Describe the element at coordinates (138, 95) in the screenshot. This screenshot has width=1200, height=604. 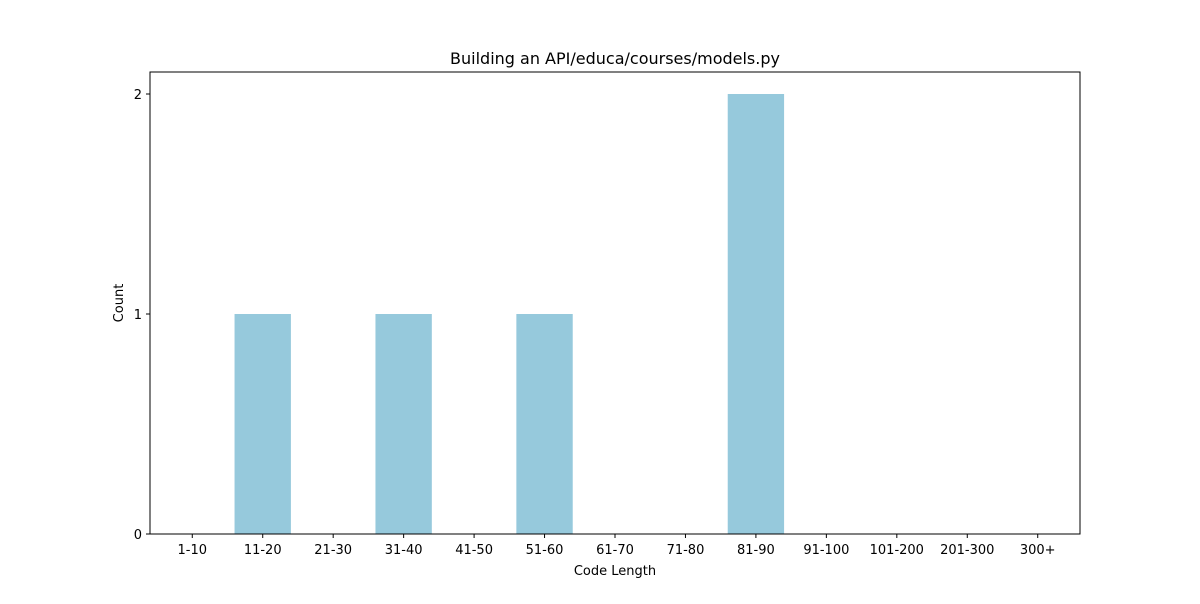
I see `y-tick-label: 2` at that location.